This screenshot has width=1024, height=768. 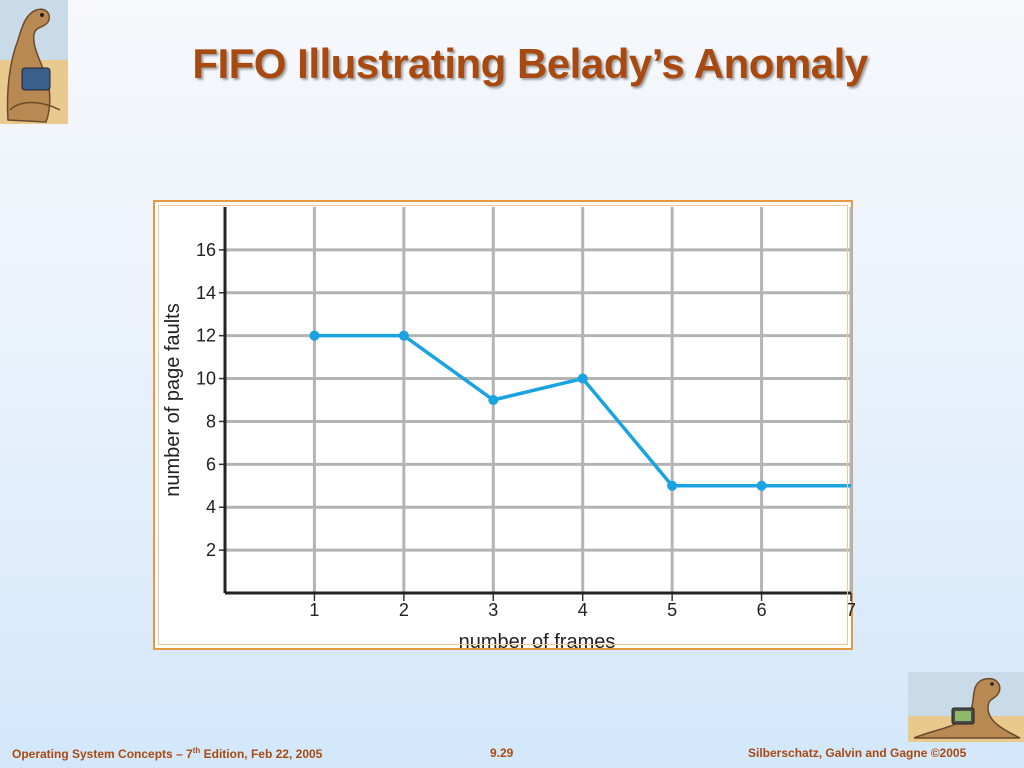 What do you see at coordinates (34, 62) in the screenshot?
I see `dinosaur-logo-top-left` at bounding box center [34, 62].